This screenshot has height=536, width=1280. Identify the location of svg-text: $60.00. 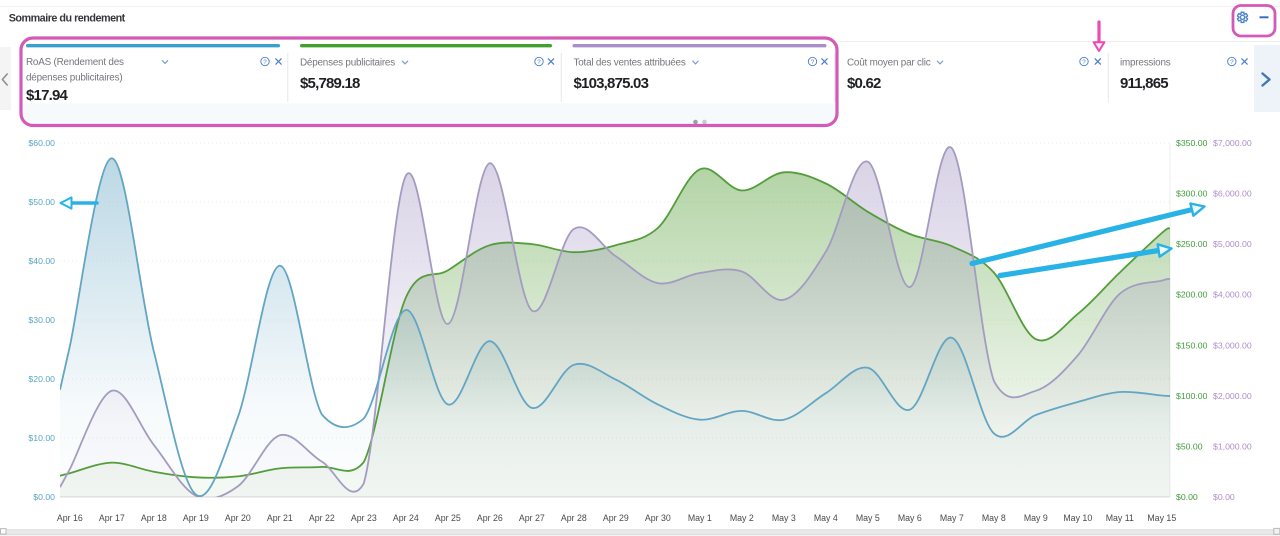
(41, 143).